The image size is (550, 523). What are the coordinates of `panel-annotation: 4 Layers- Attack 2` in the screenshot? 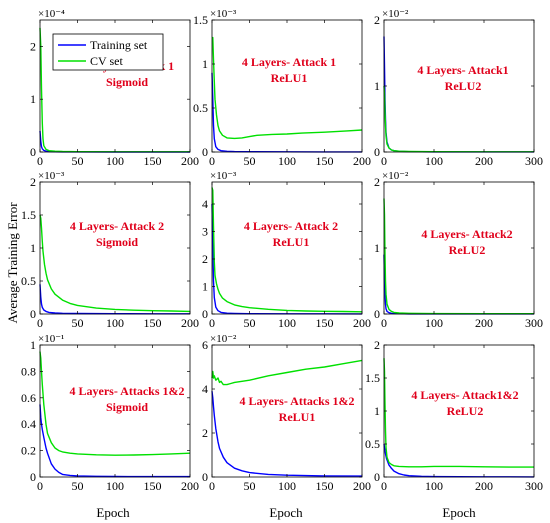 It's located at (291, 226).